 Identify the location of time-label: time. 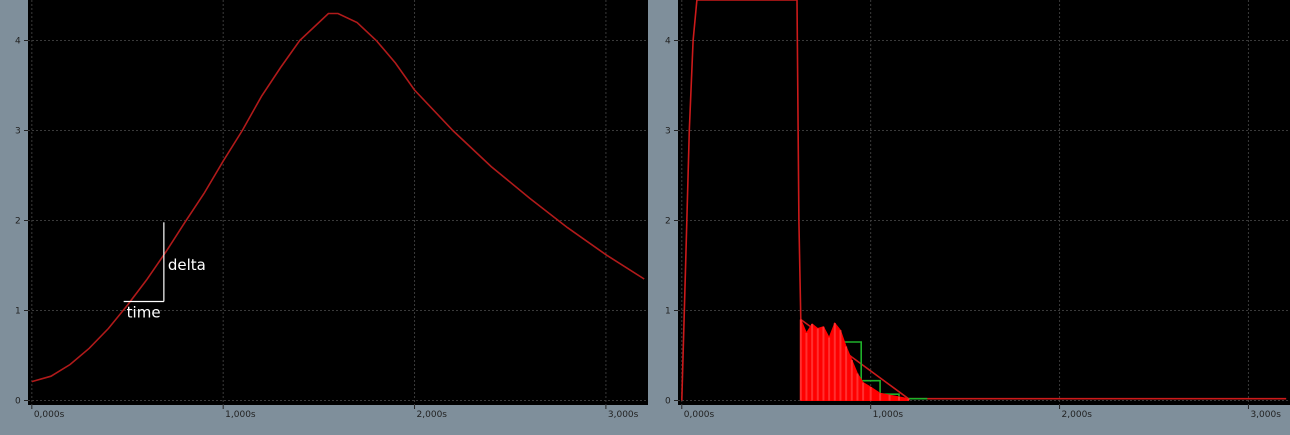
(144, 313).